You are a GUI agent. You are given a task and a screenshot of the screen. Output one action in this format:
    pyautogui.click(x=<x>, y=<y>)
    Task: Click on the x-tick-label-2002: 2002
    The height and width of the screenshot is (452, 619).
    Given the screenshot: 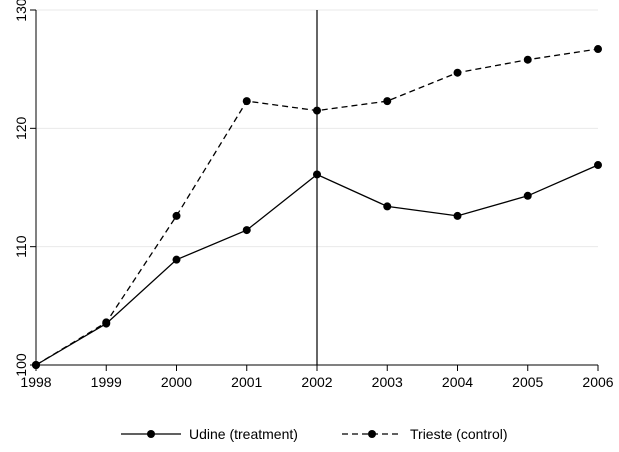 What is the action you would take?
    pyautogui.click(x=316, y=382)
    